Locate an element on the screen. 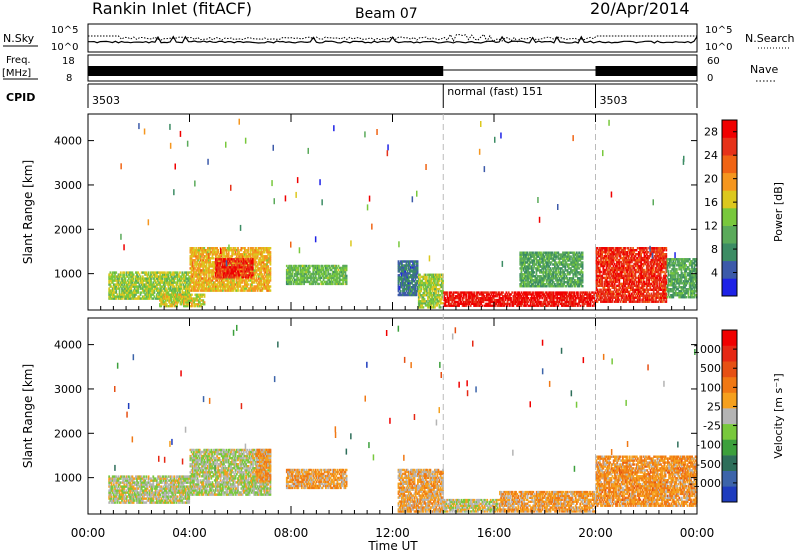 The width and height of the screenshot is (800, 558). freq-left-tick-bottom: 8 is located at coordinates (69, 78).